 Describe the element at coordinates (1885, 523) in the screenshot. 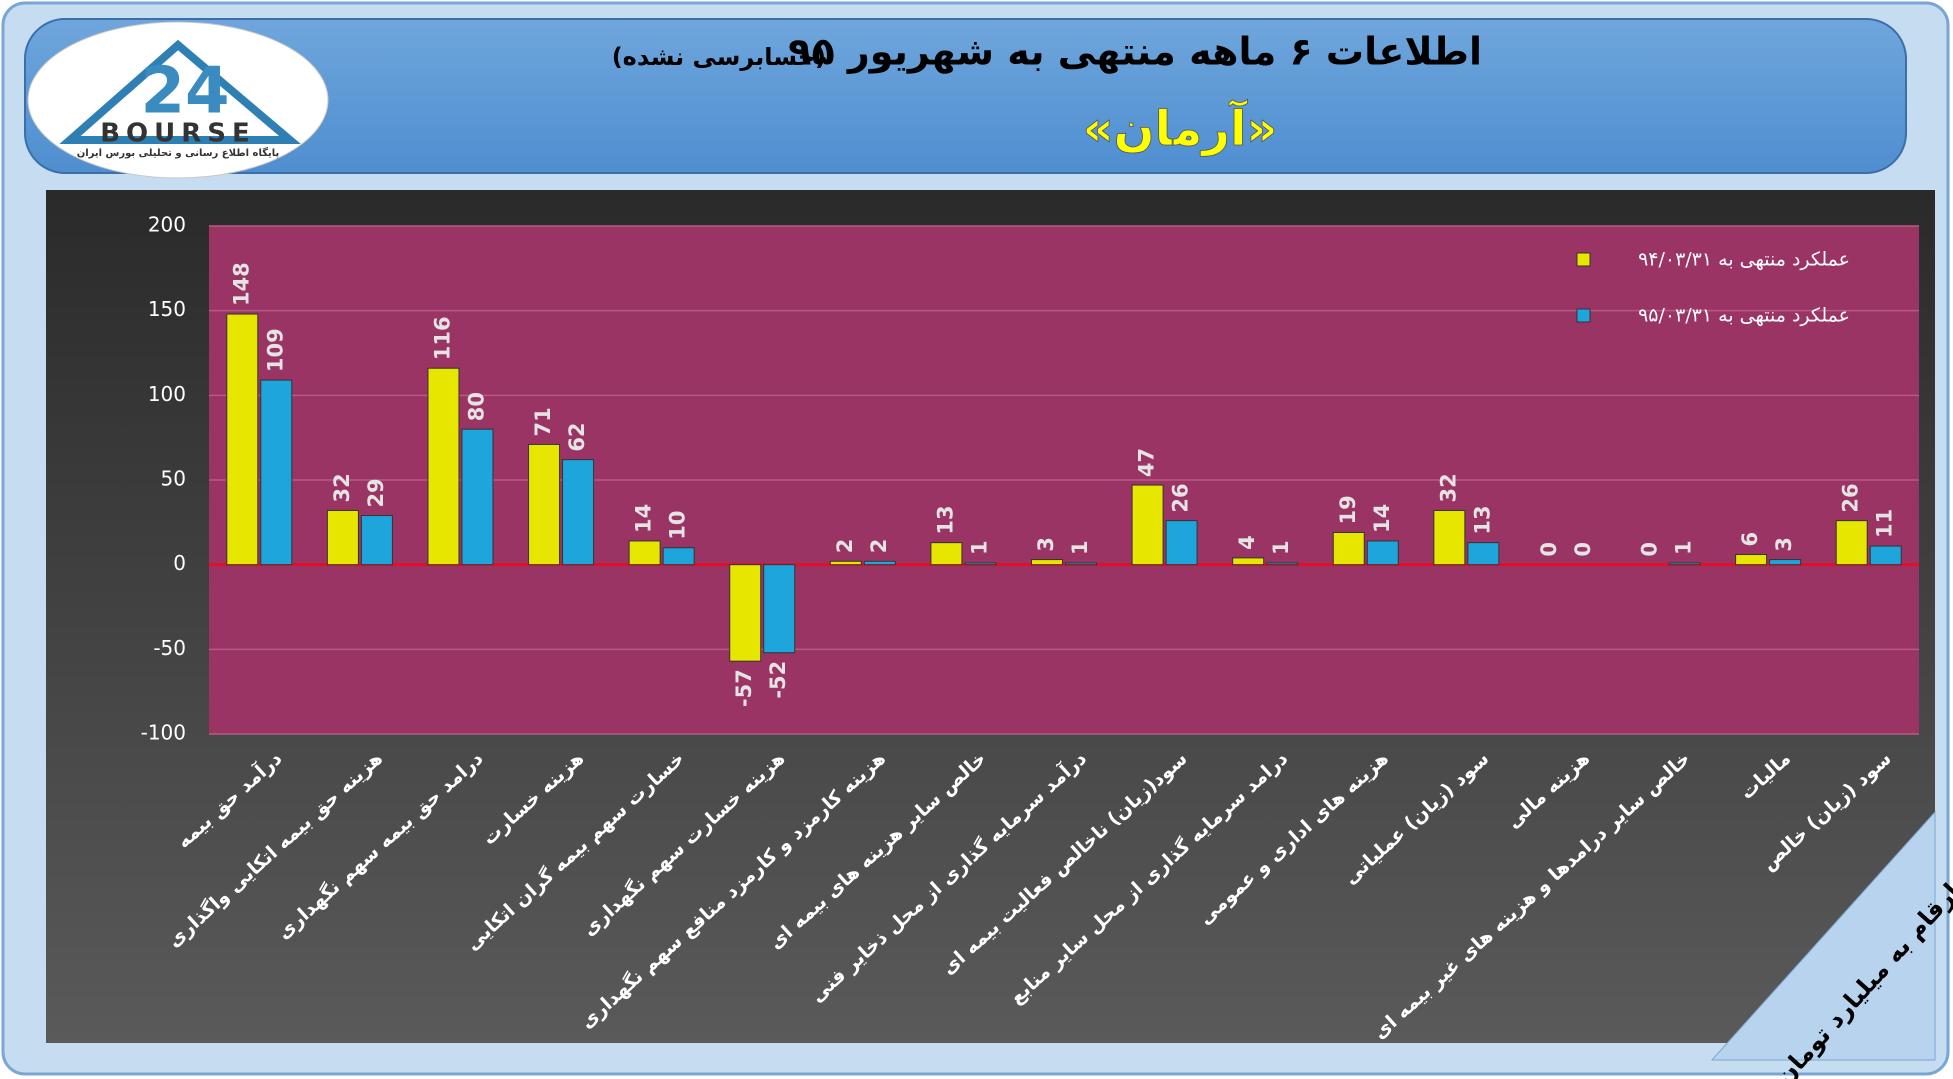

I see `value-label: 11` at that location.